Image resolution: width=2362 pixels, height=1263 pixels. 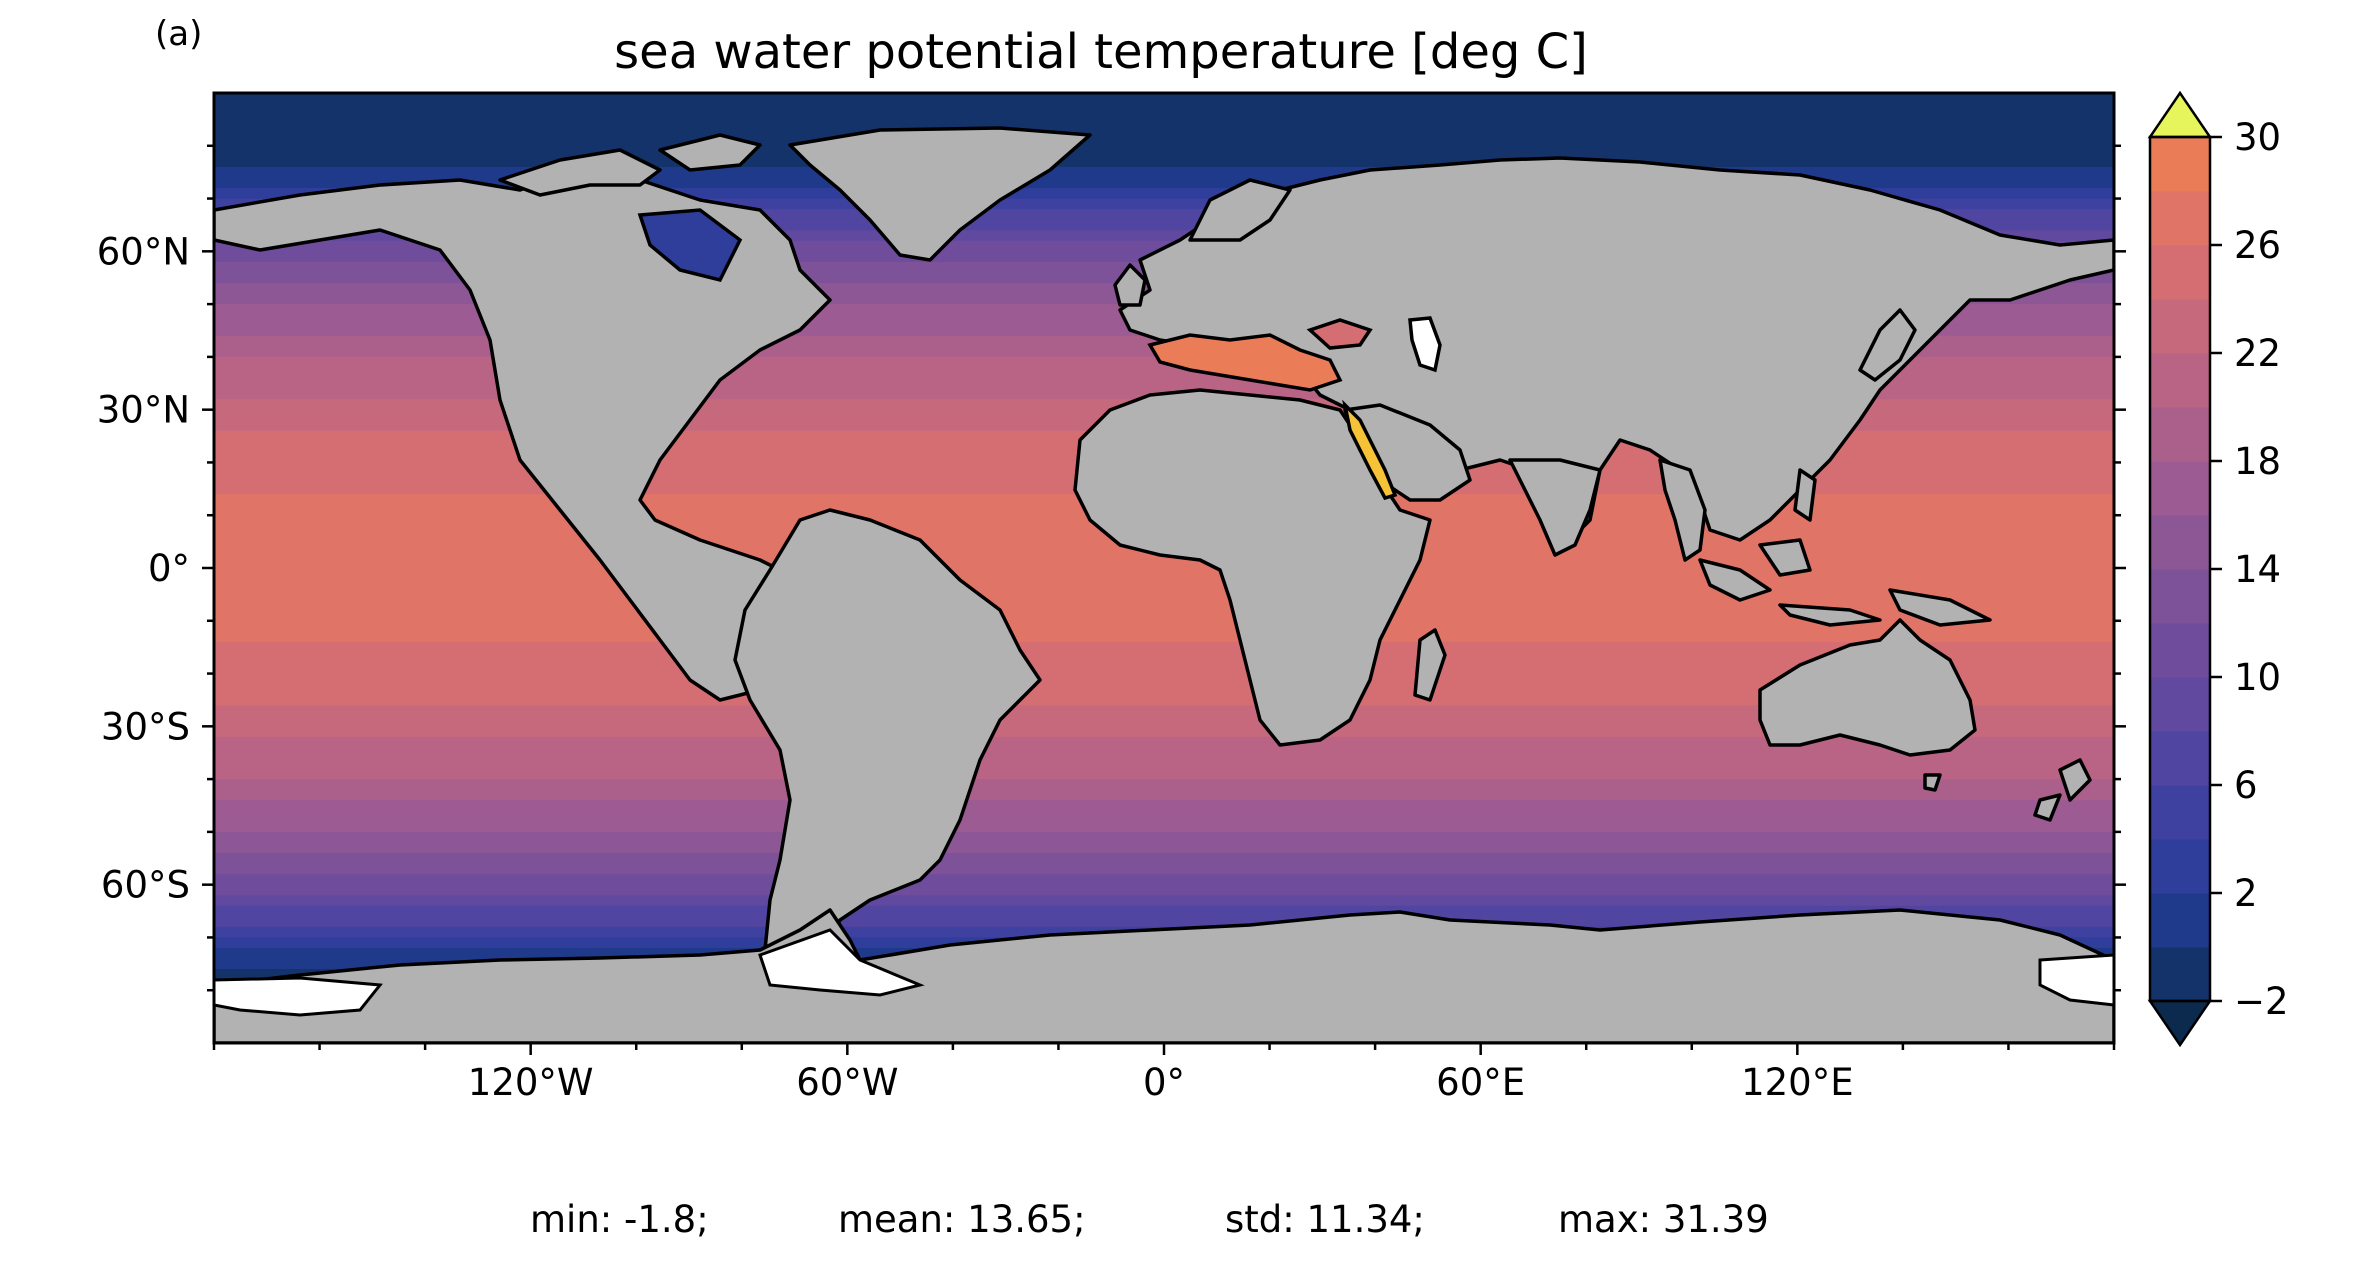 I want to click on colorbar-tick-label: 22, so click(x=2257, y=353).